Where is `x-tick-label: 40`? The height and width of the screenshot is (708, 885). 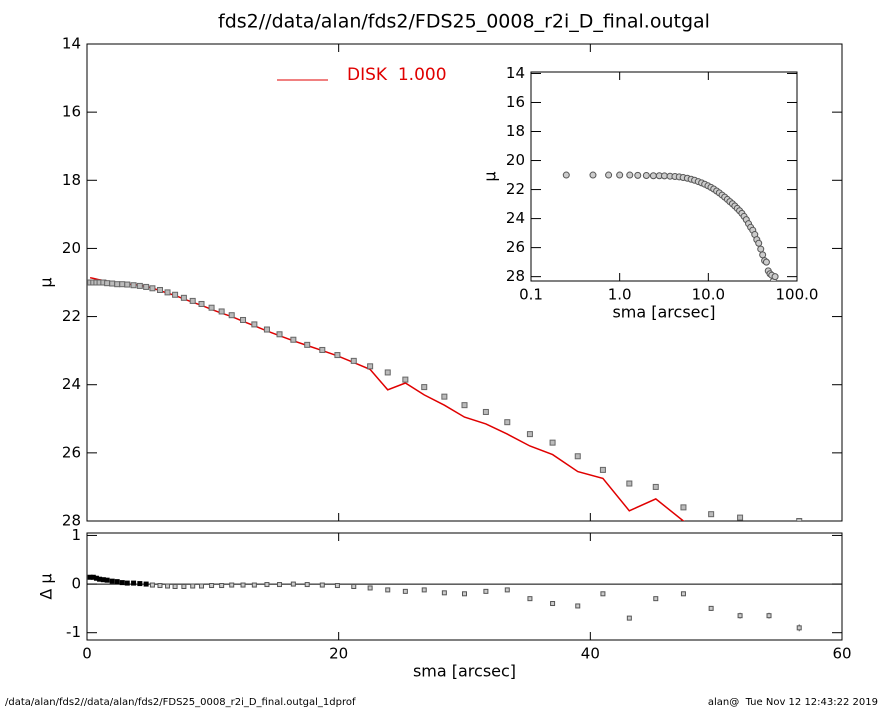 x-tick-label: 40 is located at coordinates (590, 654).